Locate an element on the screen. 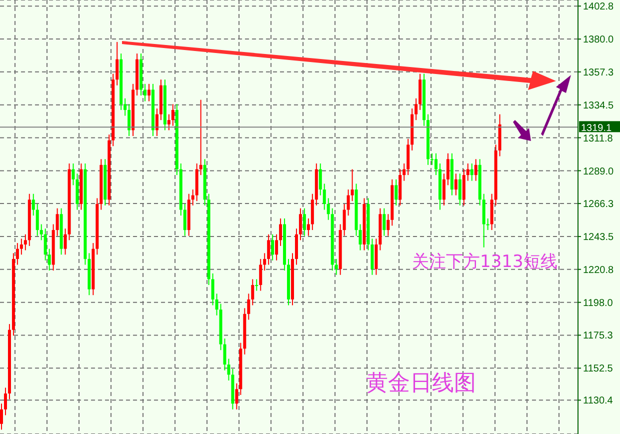  y-tick-label: 1220.8 is located at coordinates (598, 270).